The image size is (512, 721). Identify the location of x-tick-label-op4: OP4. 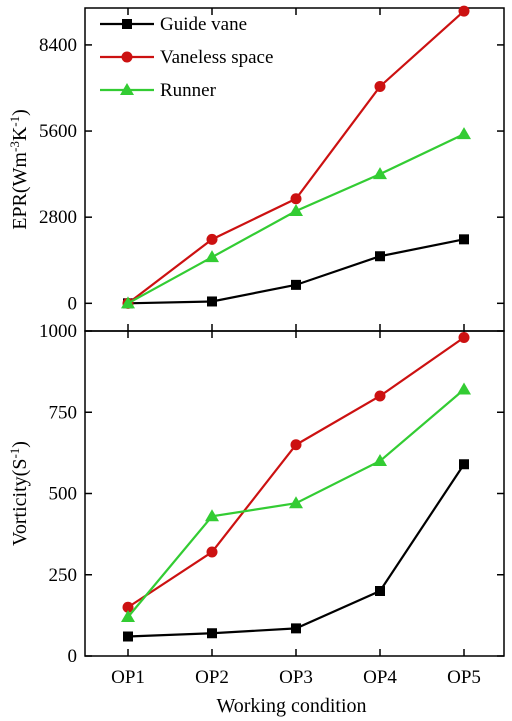
(380, 677).